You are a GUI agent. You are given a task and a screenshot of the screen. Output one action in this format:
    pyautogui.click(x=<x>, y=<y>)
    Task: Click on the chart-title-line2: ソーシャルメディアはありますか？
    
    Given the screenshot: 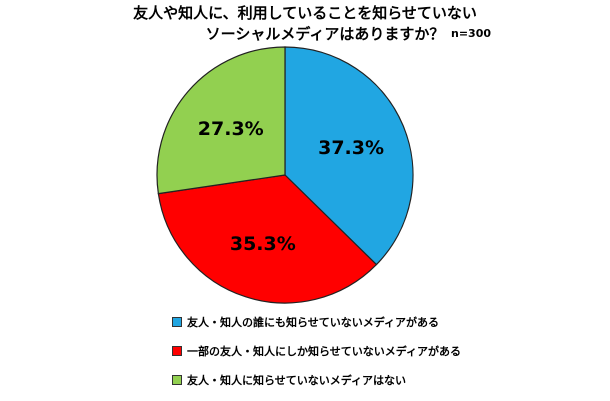 What is the action you would take?
    pyautogui.click(x=325, y=34)
    